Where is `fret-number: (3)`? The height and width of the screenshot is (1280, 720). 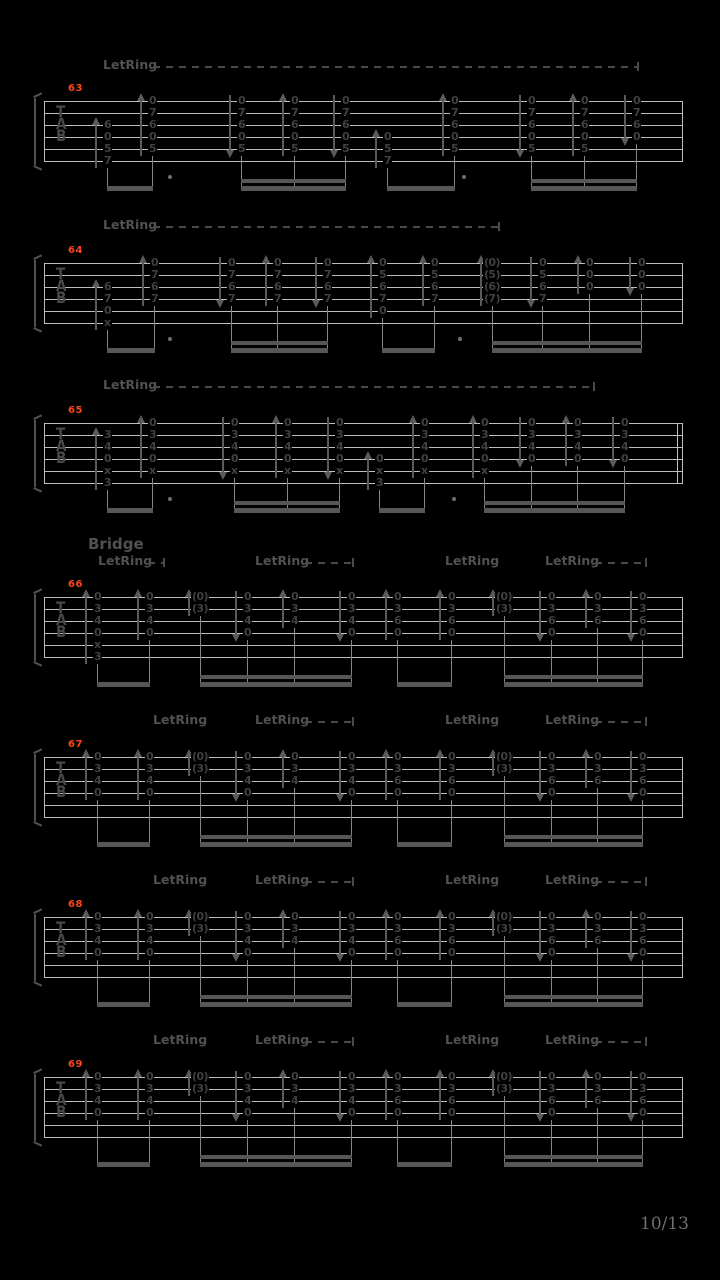
fret-number: (3) is located at coordinates (200, 768).